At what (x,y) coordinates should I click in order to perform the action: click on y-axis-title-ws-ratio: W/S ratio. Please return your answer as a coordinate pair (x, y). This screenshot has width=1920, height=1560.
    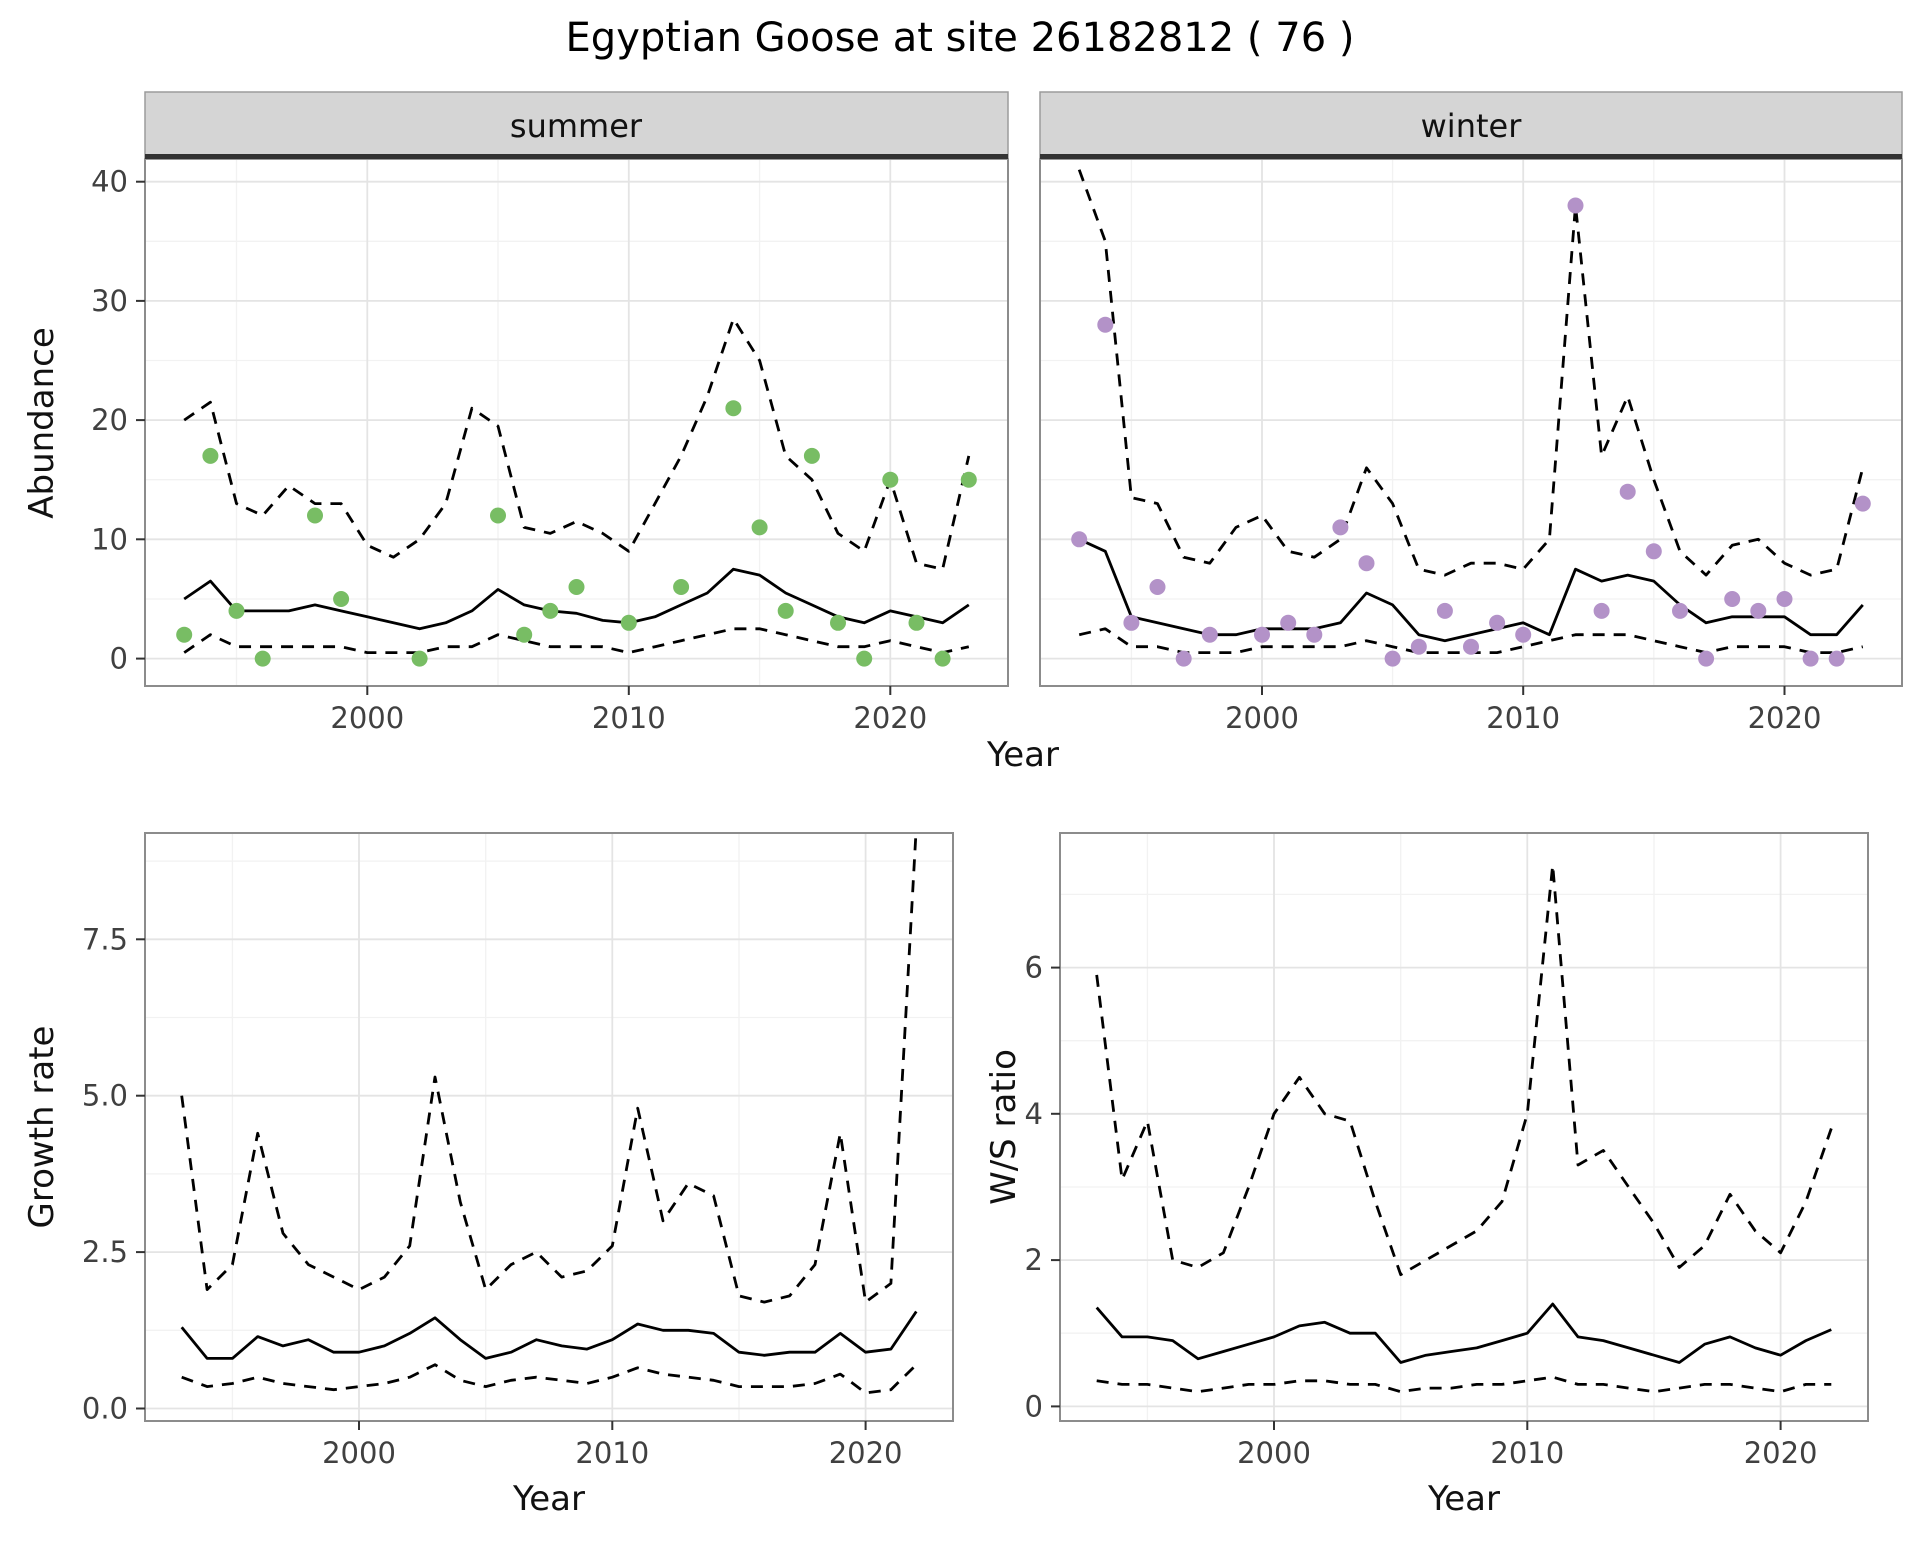
    Looking at the image, I should click on (1004, 1127).